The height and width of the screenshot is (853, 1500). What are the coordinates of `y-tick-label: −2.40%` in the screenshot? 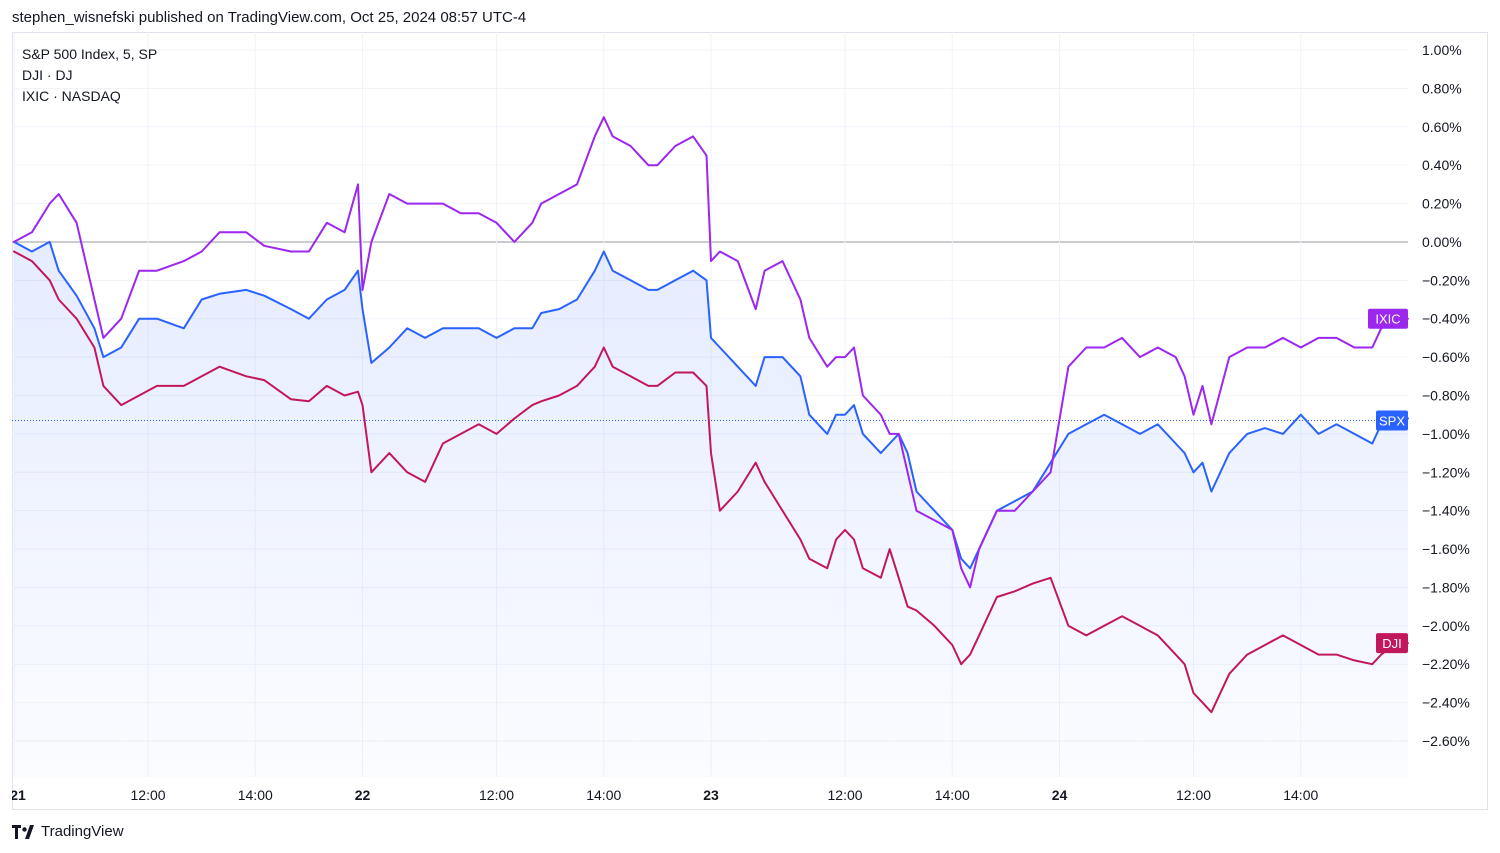 It's located at (1446, 703).